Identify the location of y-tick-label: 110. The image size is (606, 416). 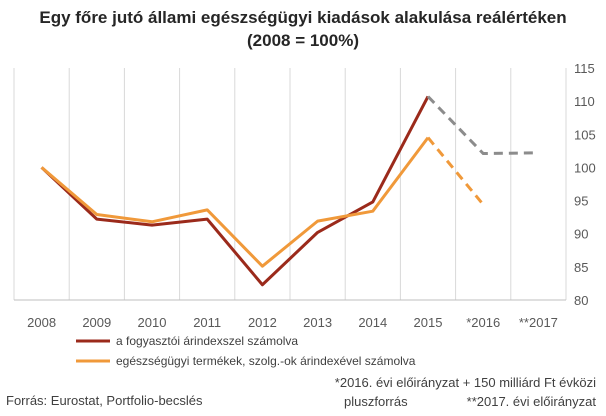
(584, 101).